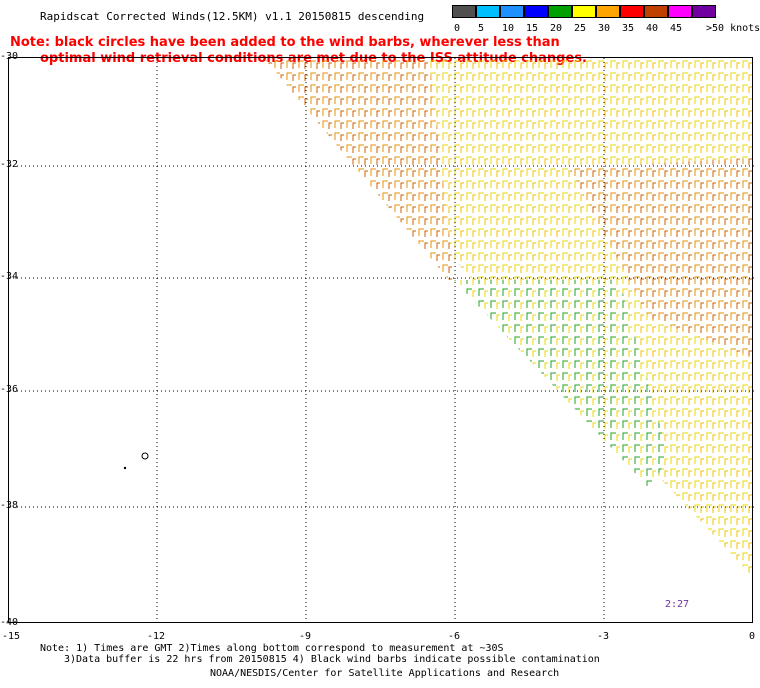 This screenshot has height=688, width=760. Describe the element at coordinates (652, 28) in the screenshot. I see `legend-label: 40` at that location.